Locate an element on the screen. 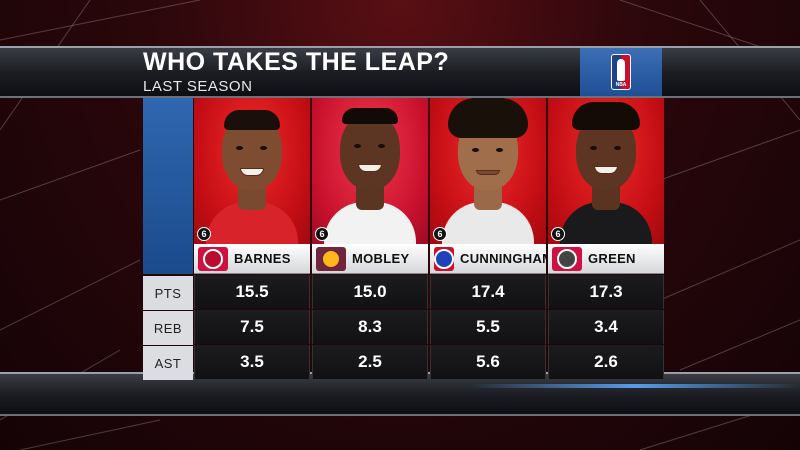  player-column-barnes: 6 BARNES 15.5 7.5 3.5 is located at coordinates (252, 239).